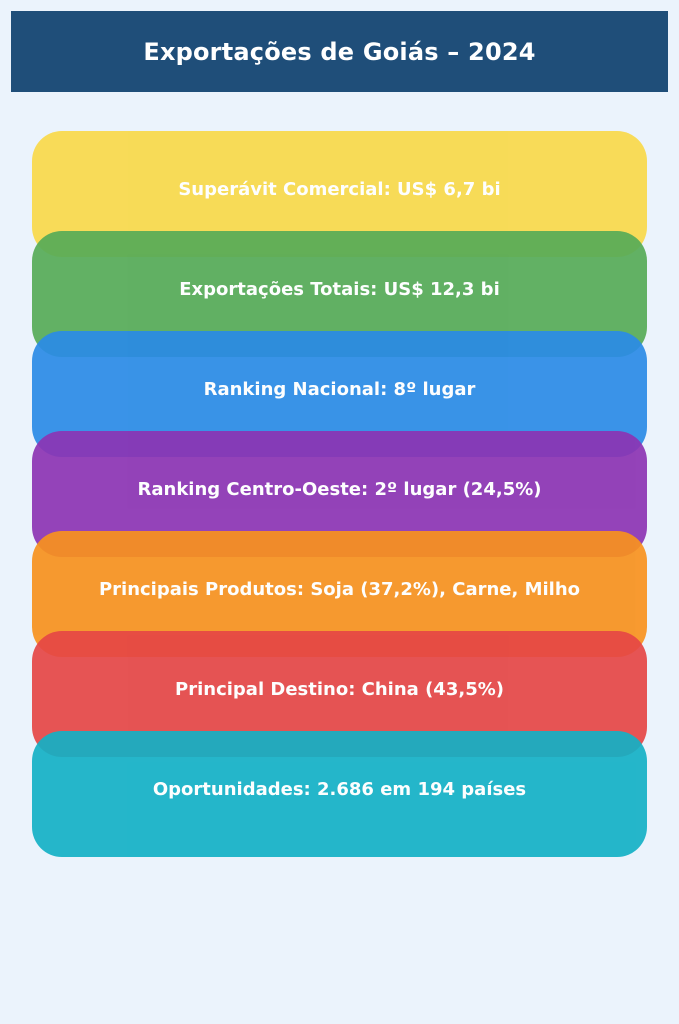 This screenshot has width=679, height=1024. What do you see at coordinates (339, 189) in the screenshot?
I see `layer-trade-surplus-label: Superávit Comercial: US$ 6,7 bi` at bounding box center [339, 189].